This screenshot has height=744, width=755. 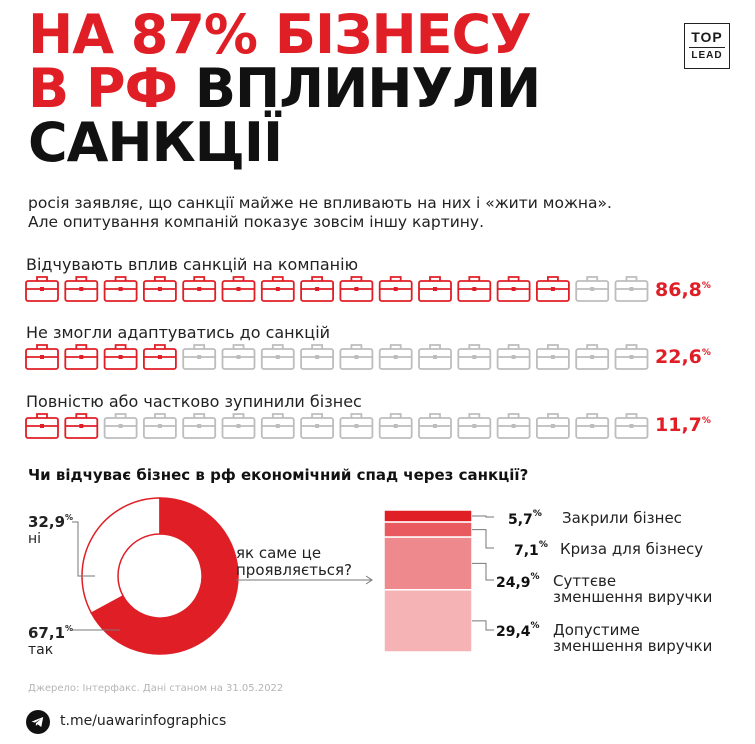 I want to click on segment-value: 29,4%, so click(x=518, y=630).